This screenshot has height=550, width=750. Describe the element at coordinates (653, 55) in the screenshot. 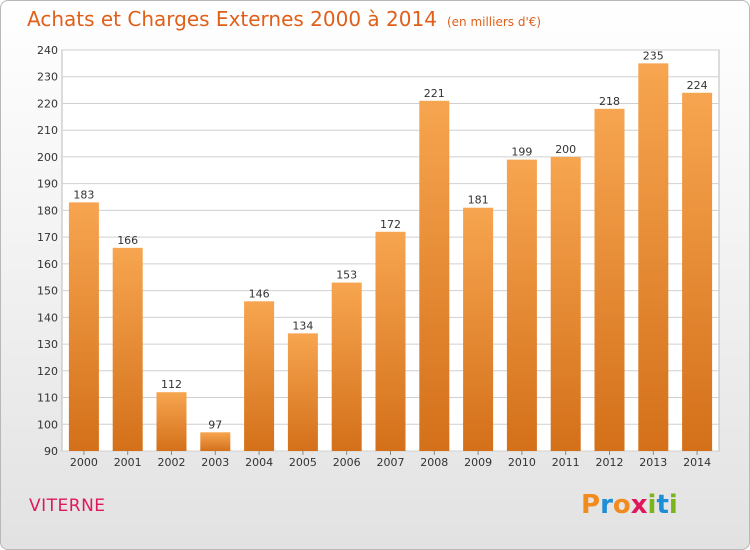

I see `bar-value-label: 235` at that location.